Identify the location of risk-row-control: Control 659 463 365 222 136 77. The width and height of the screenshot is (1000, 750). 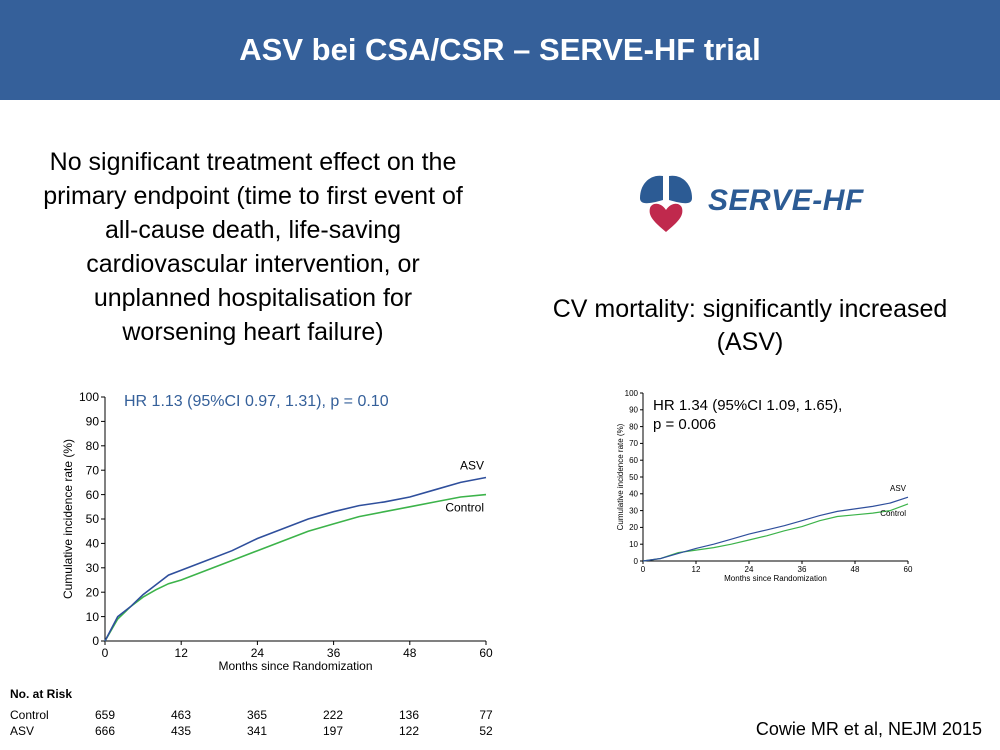
(255, 716).